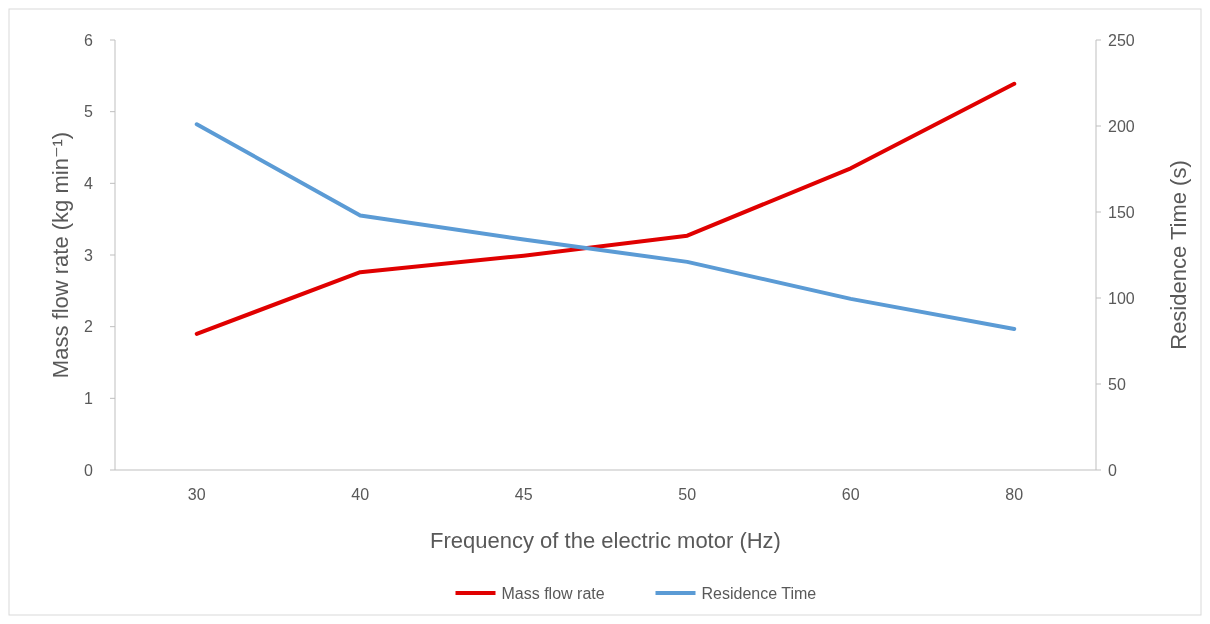  What do you see at coordinates (89, 398) in the screenshot?
I see `y-tick-label: 1` at bounding box center [89, 398].